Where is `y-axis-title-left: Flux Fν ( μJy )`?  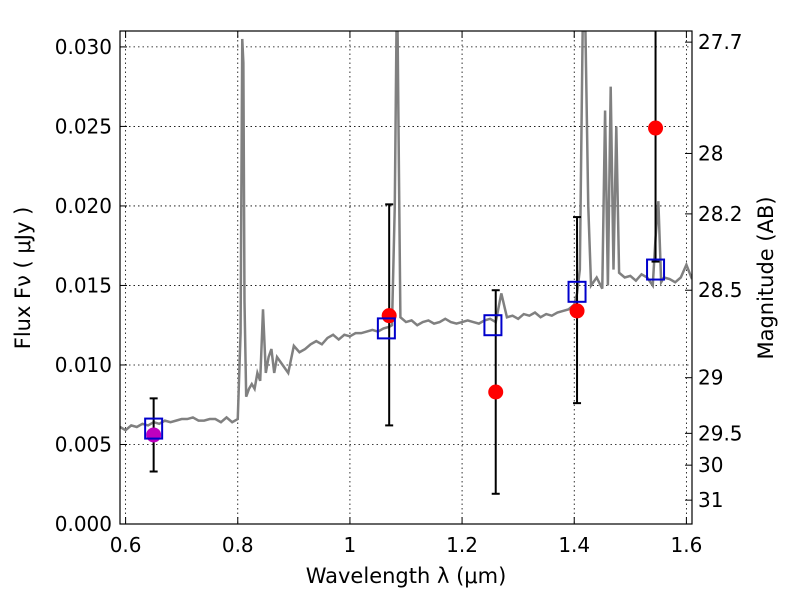 y-axis-title-left: Flux Fν ( μJy ) is located at coordinates (23, 278).